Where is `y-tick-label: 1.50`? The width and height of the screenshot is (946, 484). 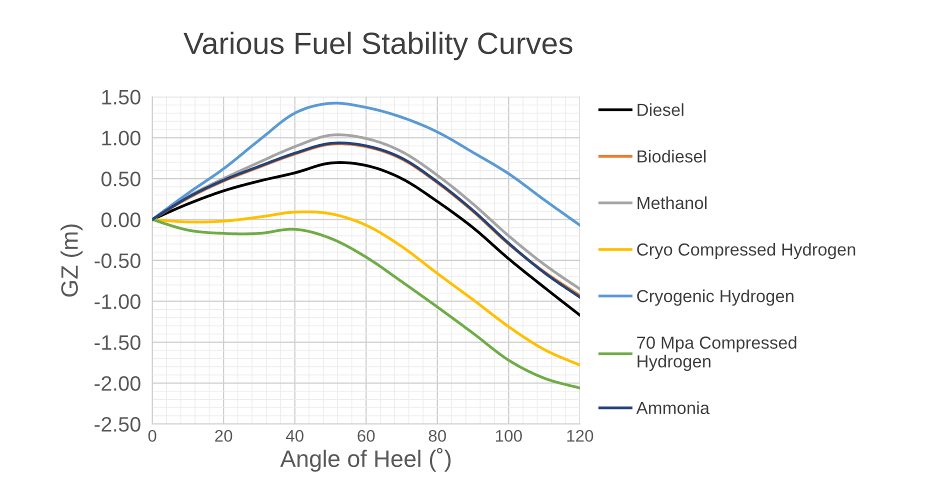 y-tick-label: 1.50 is located at coordinates (121, 97).